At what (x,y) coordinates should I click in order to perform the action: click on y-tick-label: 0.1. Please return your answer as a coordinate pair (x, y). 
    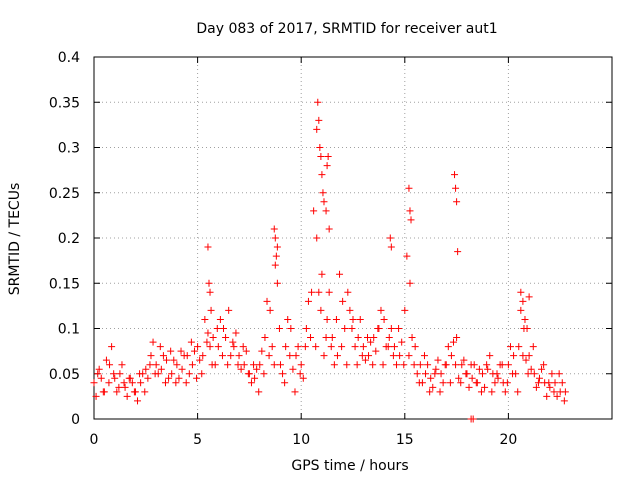
    Looking at the image, I should click on (69, 330).